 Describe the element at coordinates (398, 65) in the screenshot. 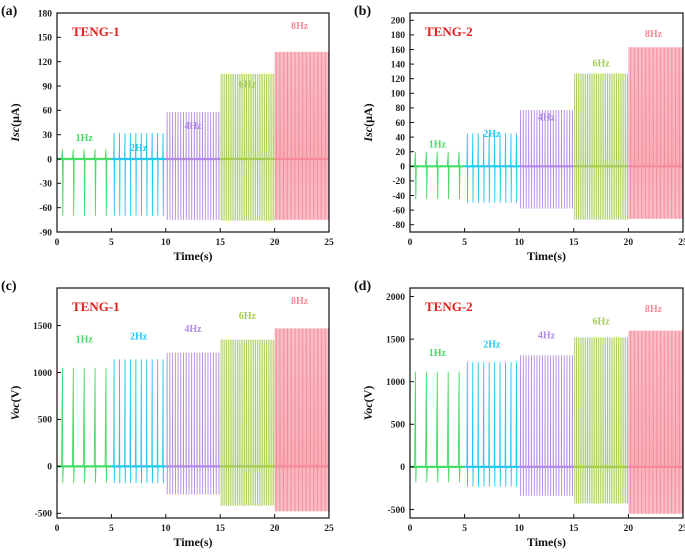

I see `y-tick-label: 140` at that location.